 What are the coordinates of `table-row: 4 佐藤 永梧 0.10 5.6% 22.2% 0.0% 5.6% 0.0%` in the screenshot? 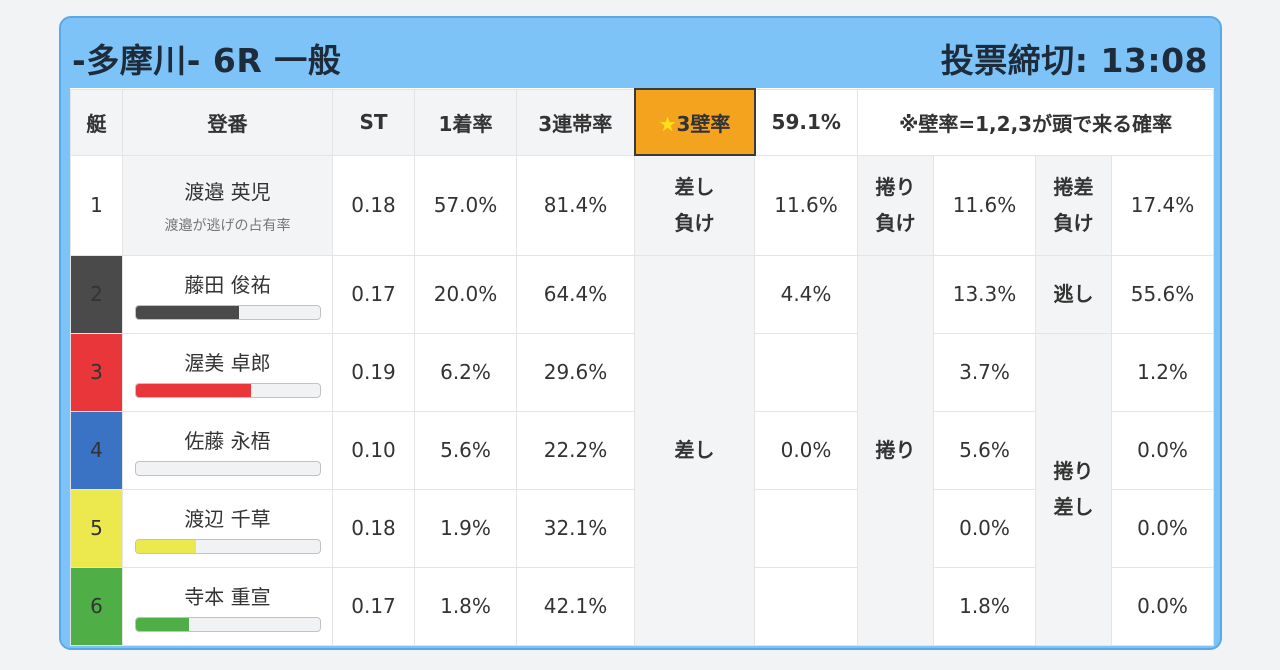 It's located at (642, 450).